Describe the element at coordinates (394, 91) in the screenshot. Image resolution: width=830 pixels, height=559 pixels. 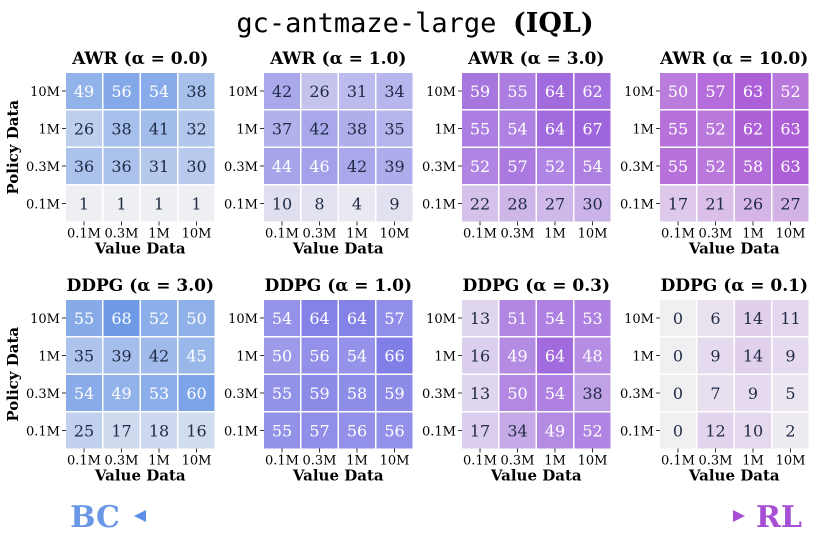
I see `cell-value: 34` at that location.